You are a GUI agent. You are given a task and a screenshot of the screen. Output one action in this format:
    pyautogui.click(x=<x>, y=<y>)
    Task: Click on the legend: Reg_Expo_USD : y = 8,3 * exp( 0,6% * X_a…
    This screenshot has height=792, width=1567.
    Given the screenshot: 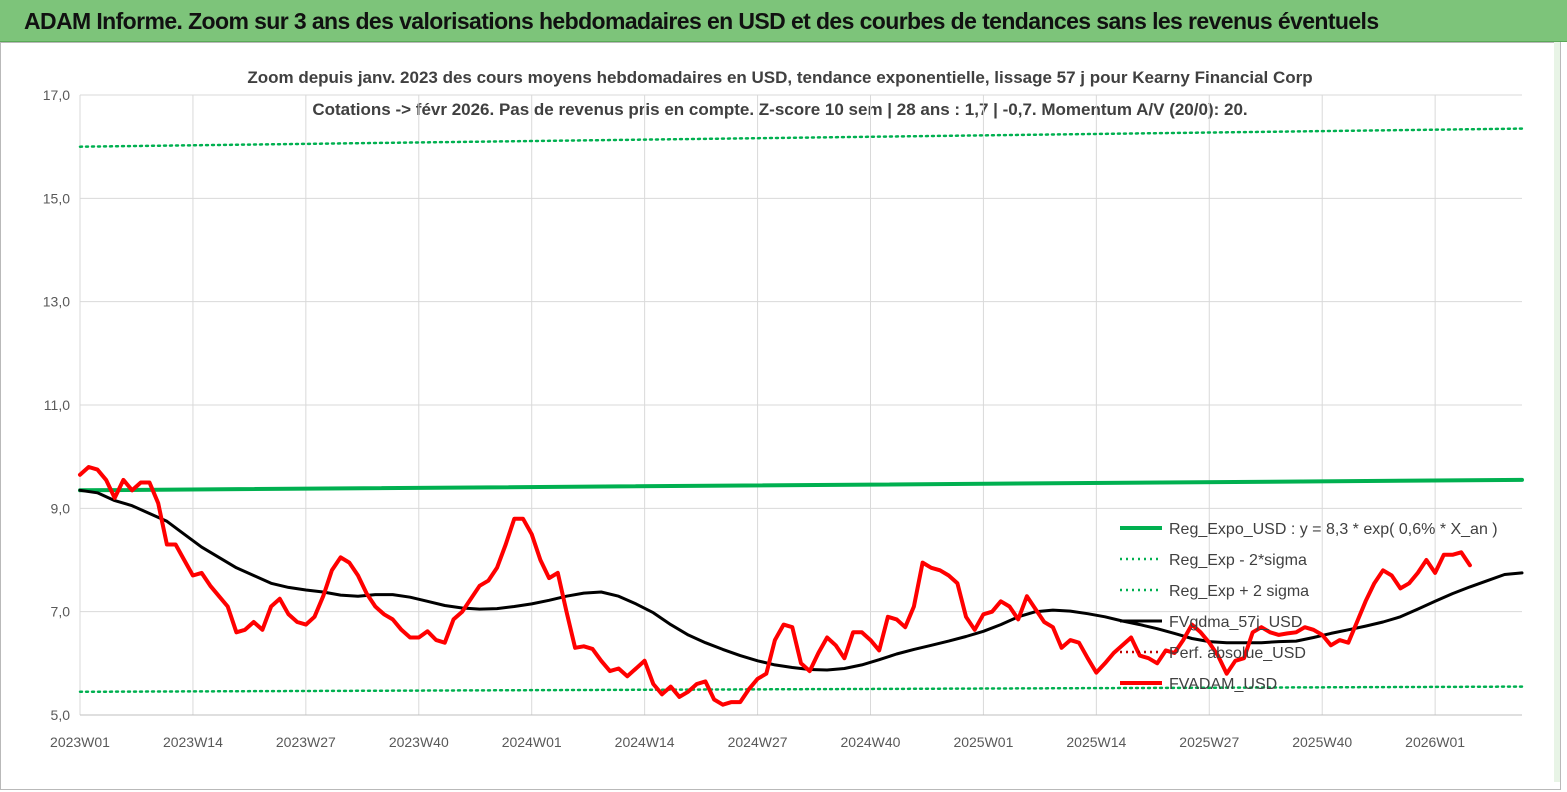 What is the action you would take?
    pyautogui.click(x=1309, y=607)
    